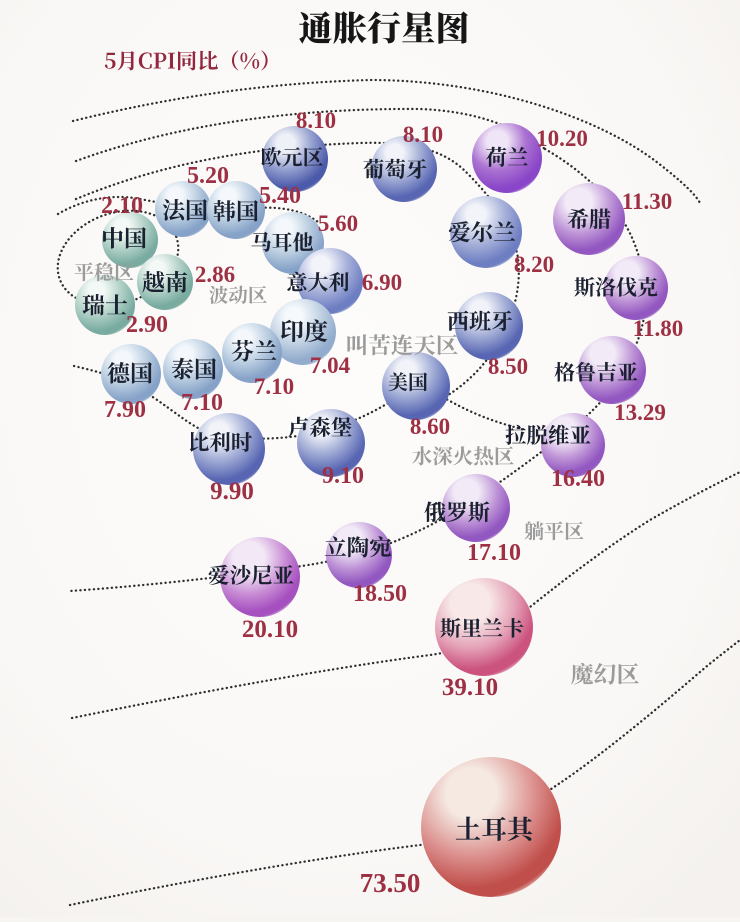  Describe the element at coordinates (658, 328) in the screenshot. I see `svg-text: 11.80` at that location.